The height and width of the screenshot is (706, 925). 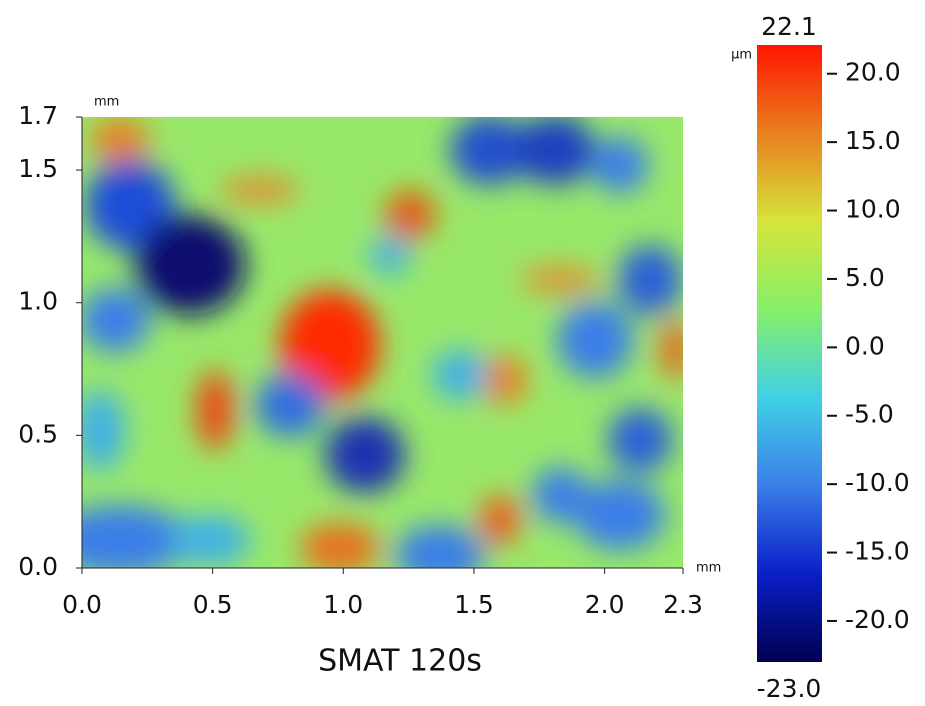 What do you see at coordinates (789, 353) in the screenshot?
I see `colorbar` at bounding box center [789, 353].